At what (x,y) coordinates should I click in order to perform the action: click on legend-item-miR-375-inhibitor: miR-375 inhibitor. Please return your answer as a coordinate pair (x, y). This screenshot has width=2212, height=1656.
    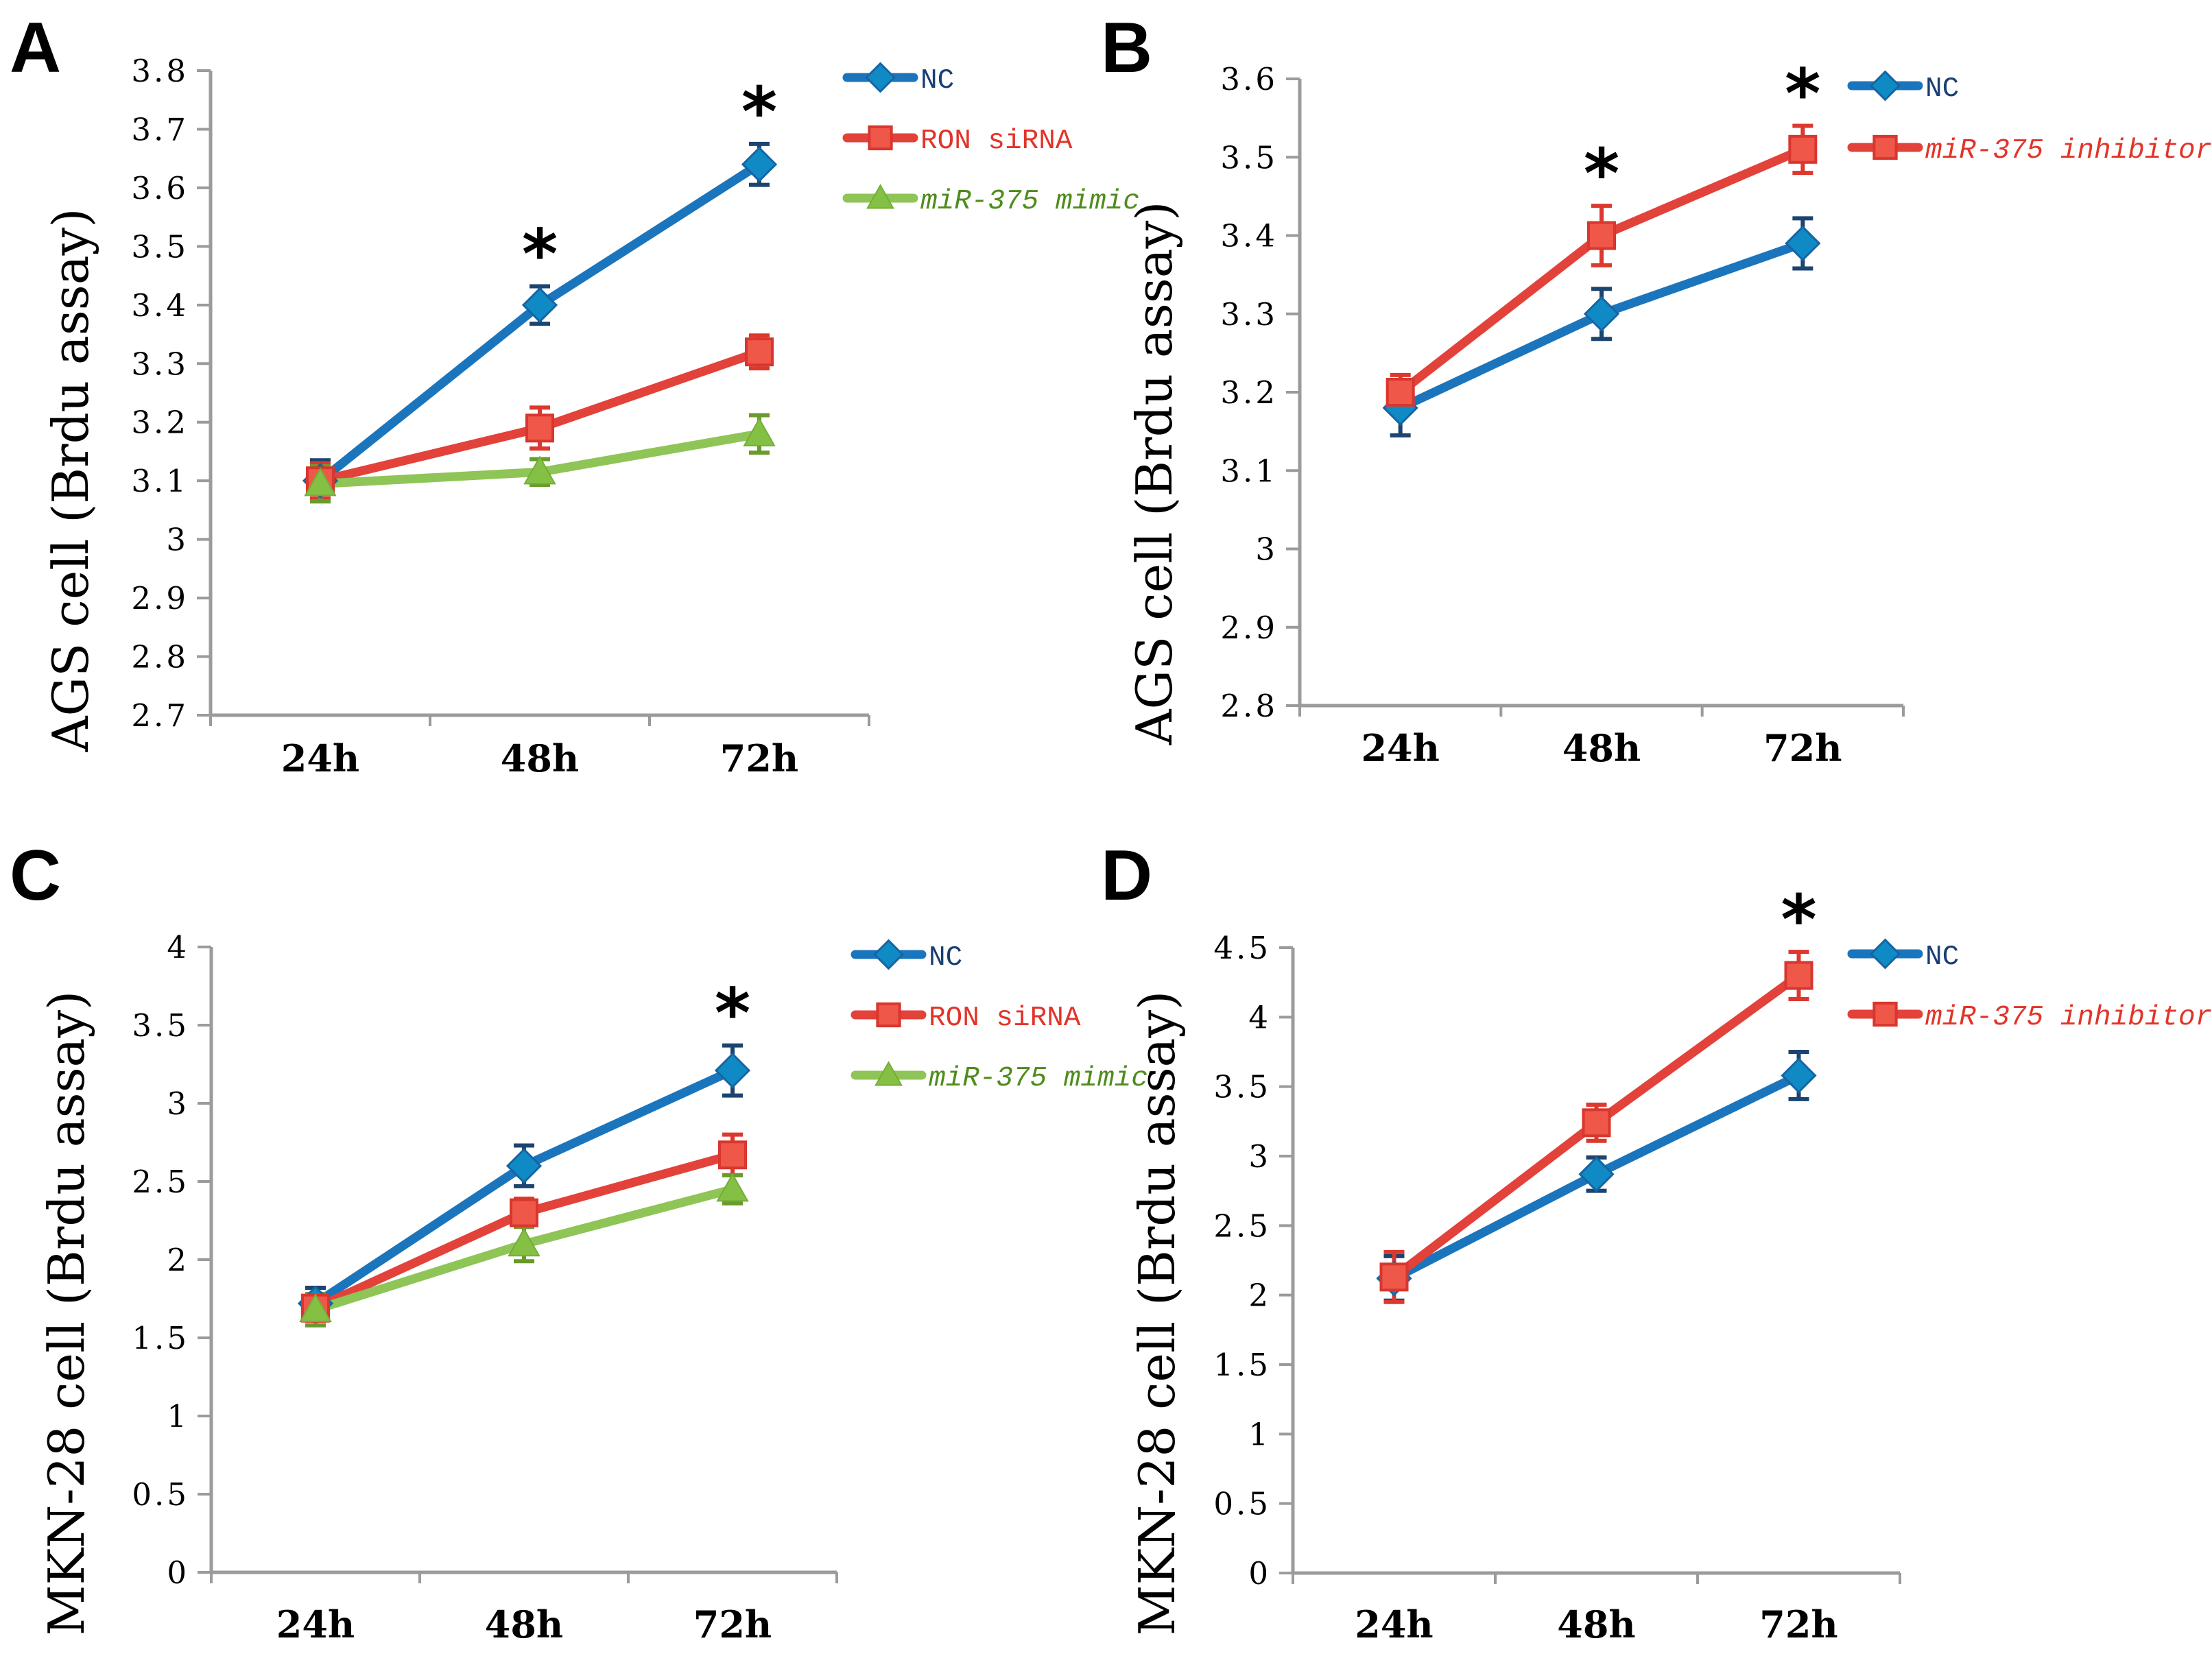
    Looking at the image, I should click on (2030, 1017).